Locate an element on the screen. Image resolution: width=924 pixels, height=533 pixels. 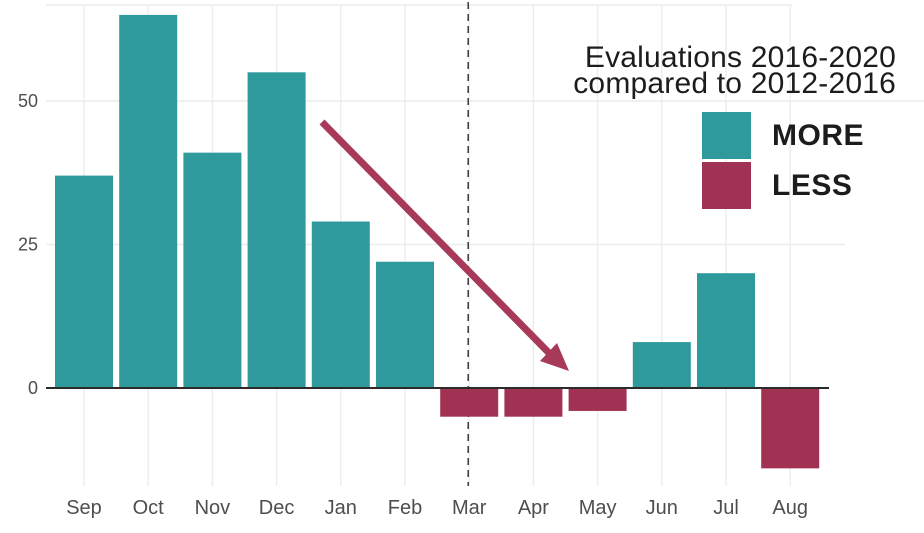
chart-title-line-1: Evaluations 2016-2020 is located at coordinates (740, 57).